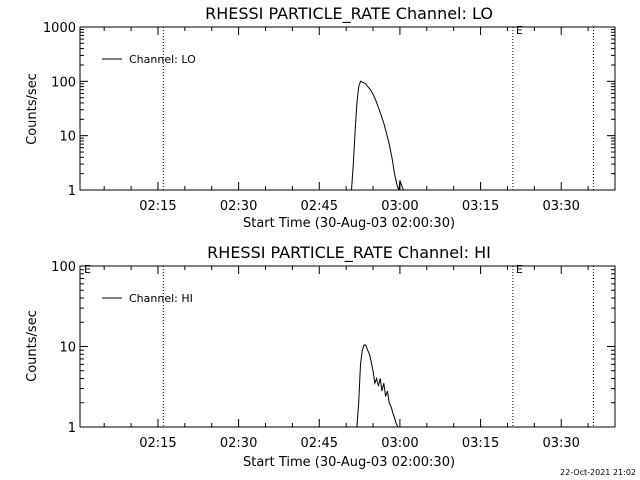 This screenshot has width=640, height=480. Describe the element at coordinates (87, 269) in the screenshot. I see `corner-marker-label: E` at that location.